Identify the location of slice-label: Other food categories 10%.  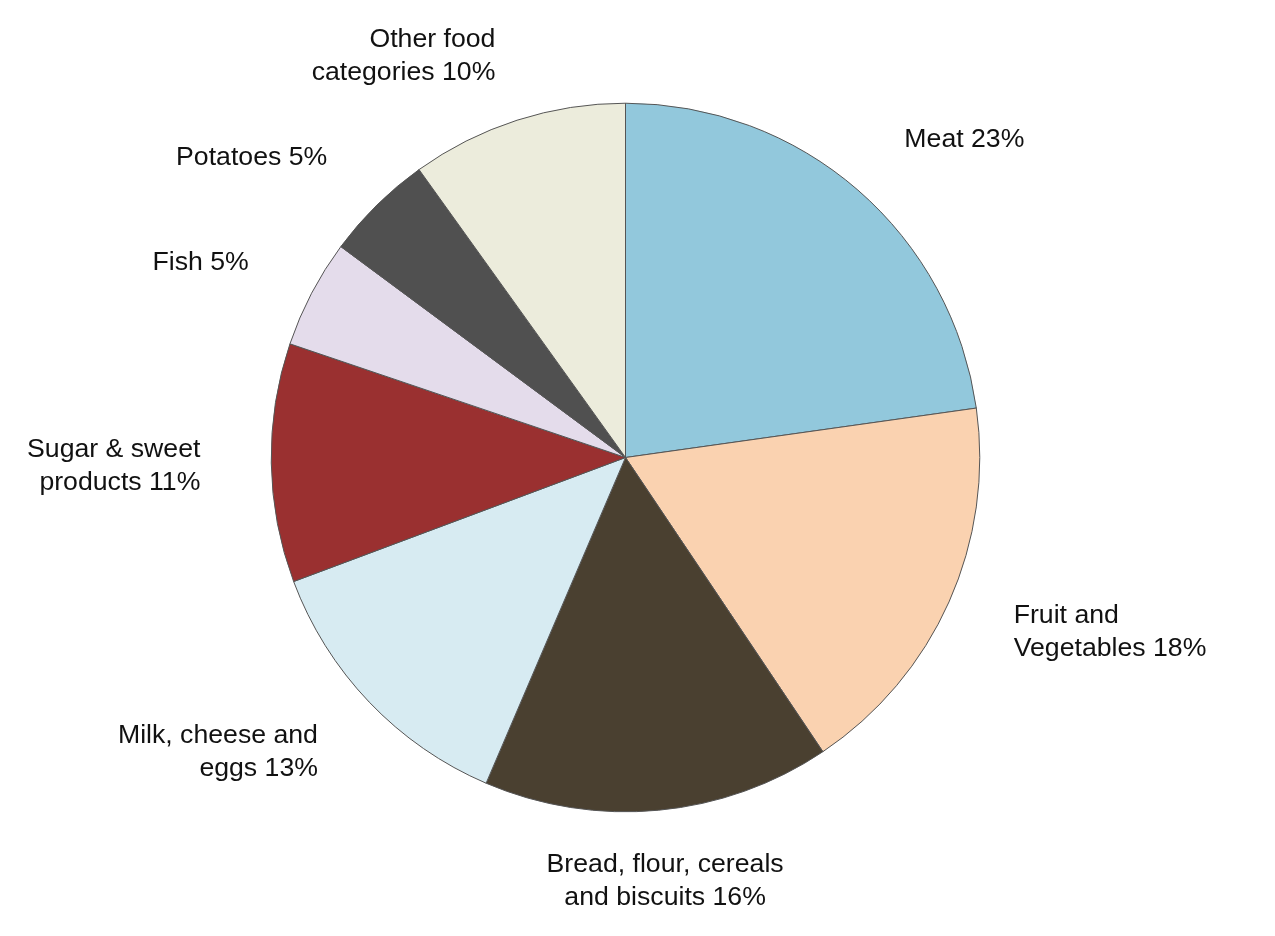
(403, 54).